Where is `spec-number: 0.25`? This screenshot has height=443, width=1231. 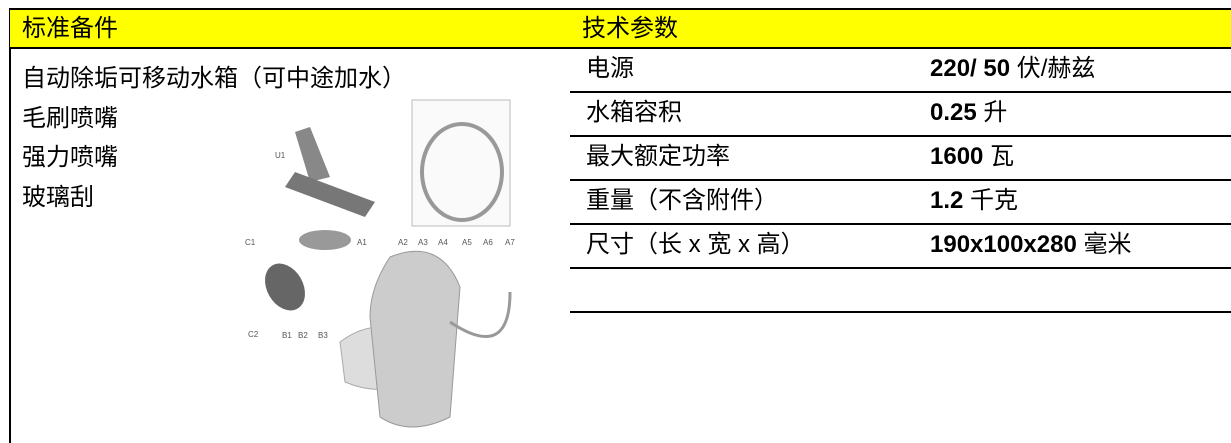 spec-number: 0.25 is located at coordinates (953, 112).